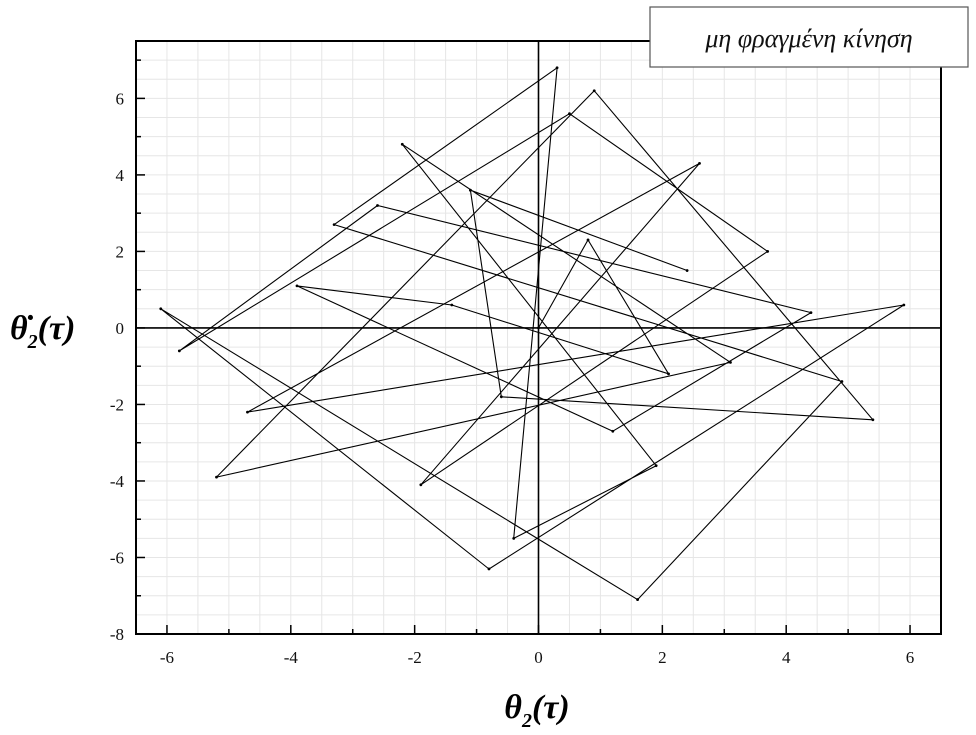  I want to click on x-tick-label: 2, so click(662, 657).